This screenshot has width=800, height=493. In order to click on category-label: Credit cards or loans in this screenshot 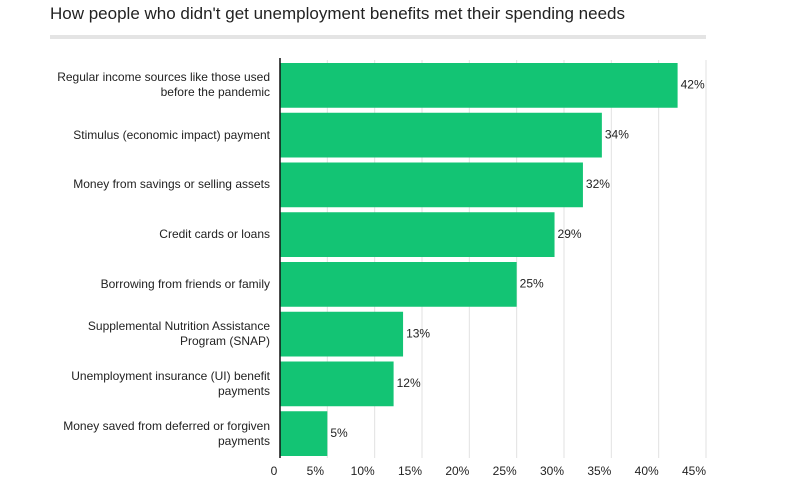, I will do `click(214, 234)`.